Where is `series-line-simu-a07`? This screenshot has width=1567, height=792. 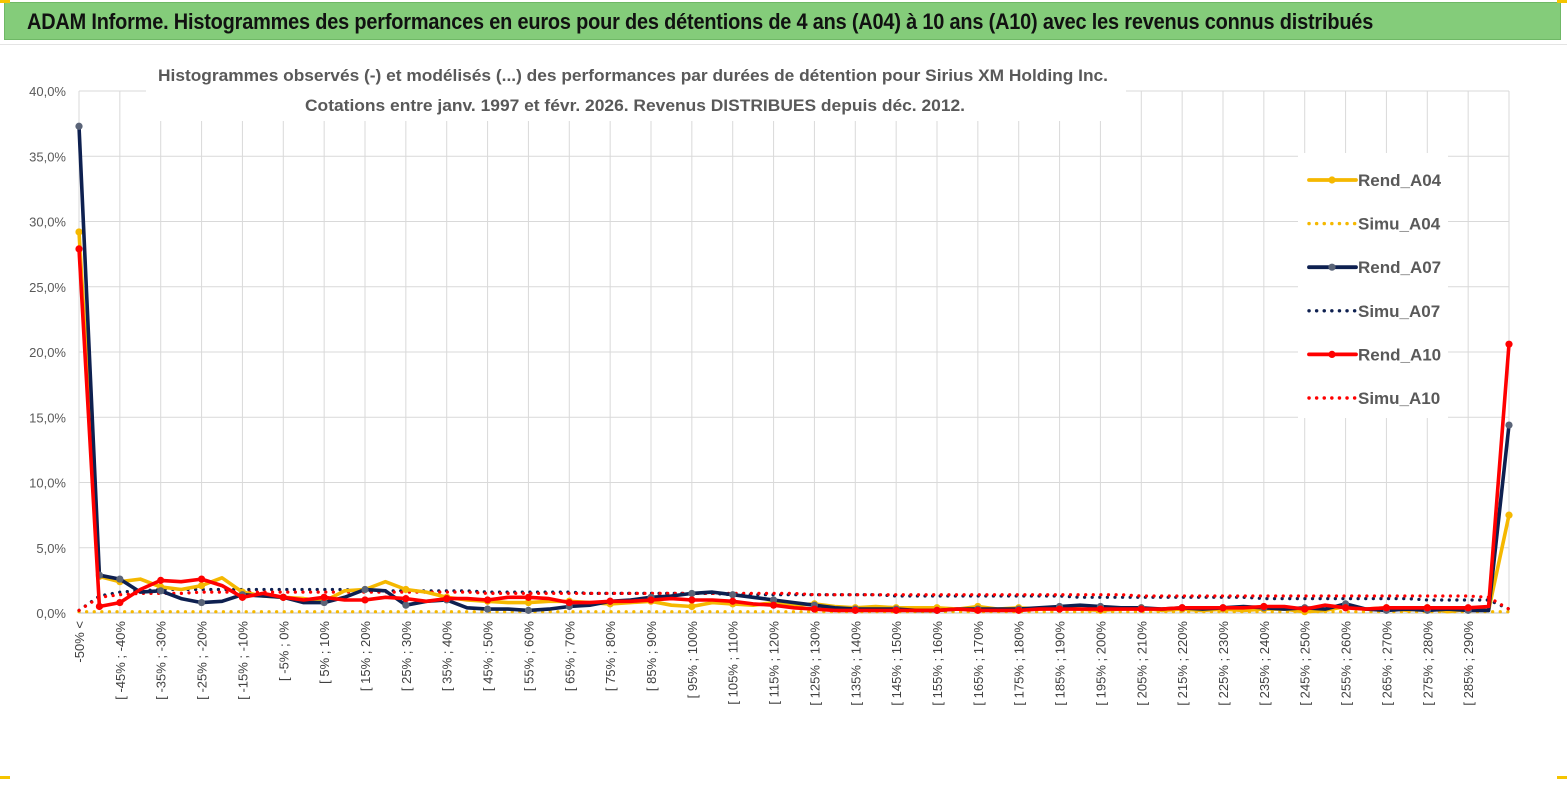 series-line-simu-a07 is located at coordinates (794, 600).